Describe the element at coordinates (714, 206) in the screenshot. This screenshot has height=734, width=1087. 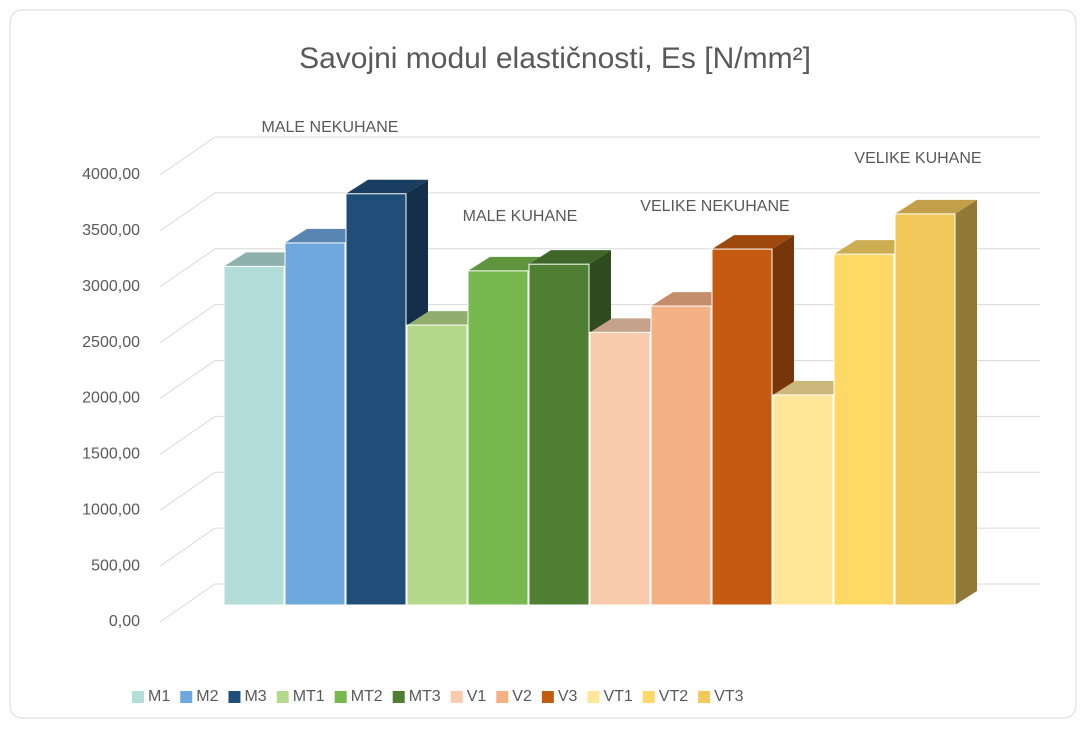
I see `annotation: VELIKE NEKUHANE` at that location.